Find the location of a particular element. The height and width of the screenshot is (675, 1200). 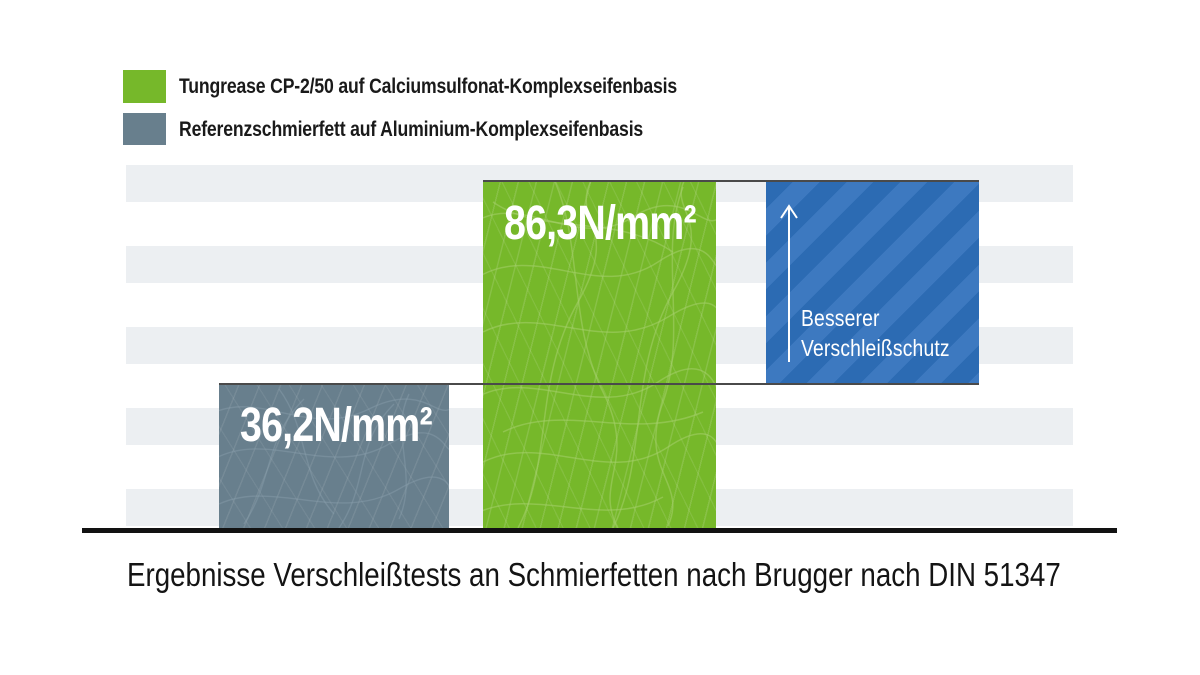

connector-line-tungrease-level is located at coordinates (731, 181).